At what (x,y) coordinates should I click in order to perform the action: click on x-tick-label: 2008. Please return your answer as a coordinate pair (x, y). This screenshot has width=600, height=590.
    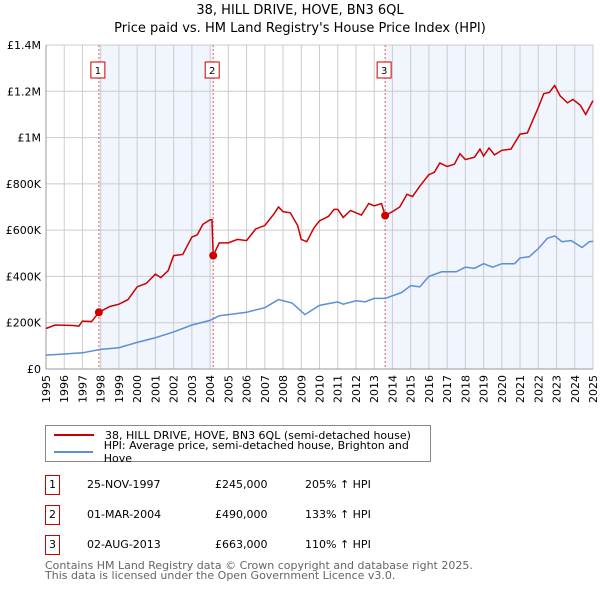
    Looking at the image, I should click on (283, 389).